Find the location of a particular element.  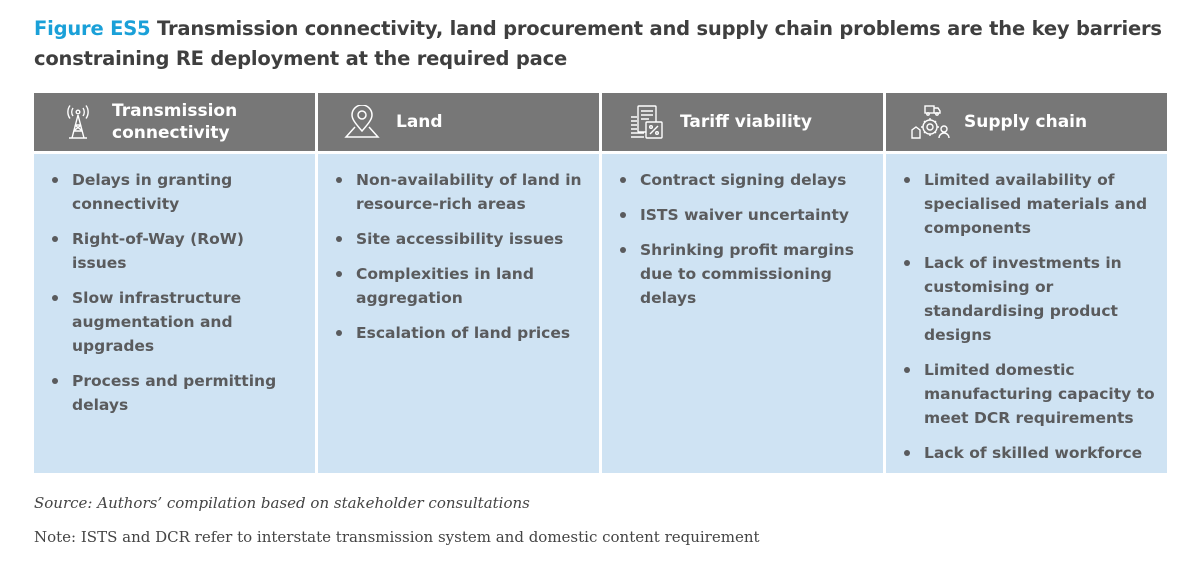

list-item: Lack of skilled workforce is located at coordinates (1028, 453).